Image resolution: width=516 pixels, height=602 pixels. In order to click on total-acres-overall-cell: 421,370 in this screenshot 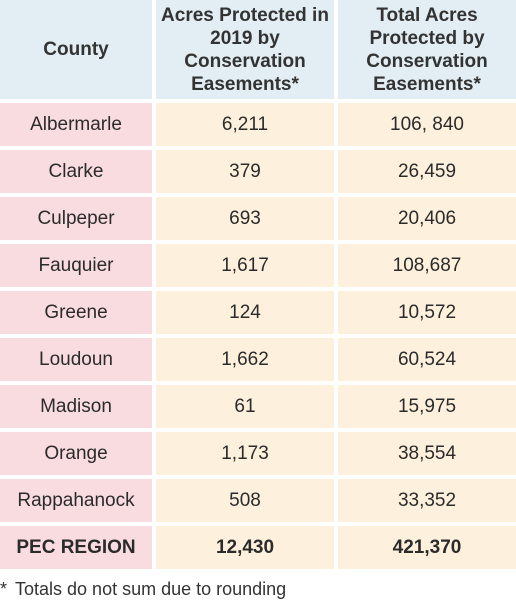, I will do `click(427, 547)`.